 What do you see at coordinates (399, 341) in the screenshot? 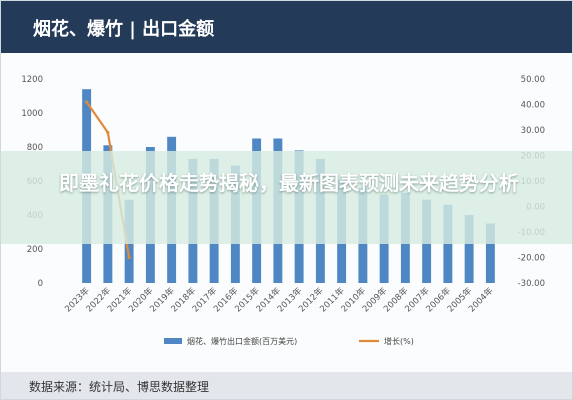
I see `legend-label-line: 增长(%)` at bounding box center [399, 341].